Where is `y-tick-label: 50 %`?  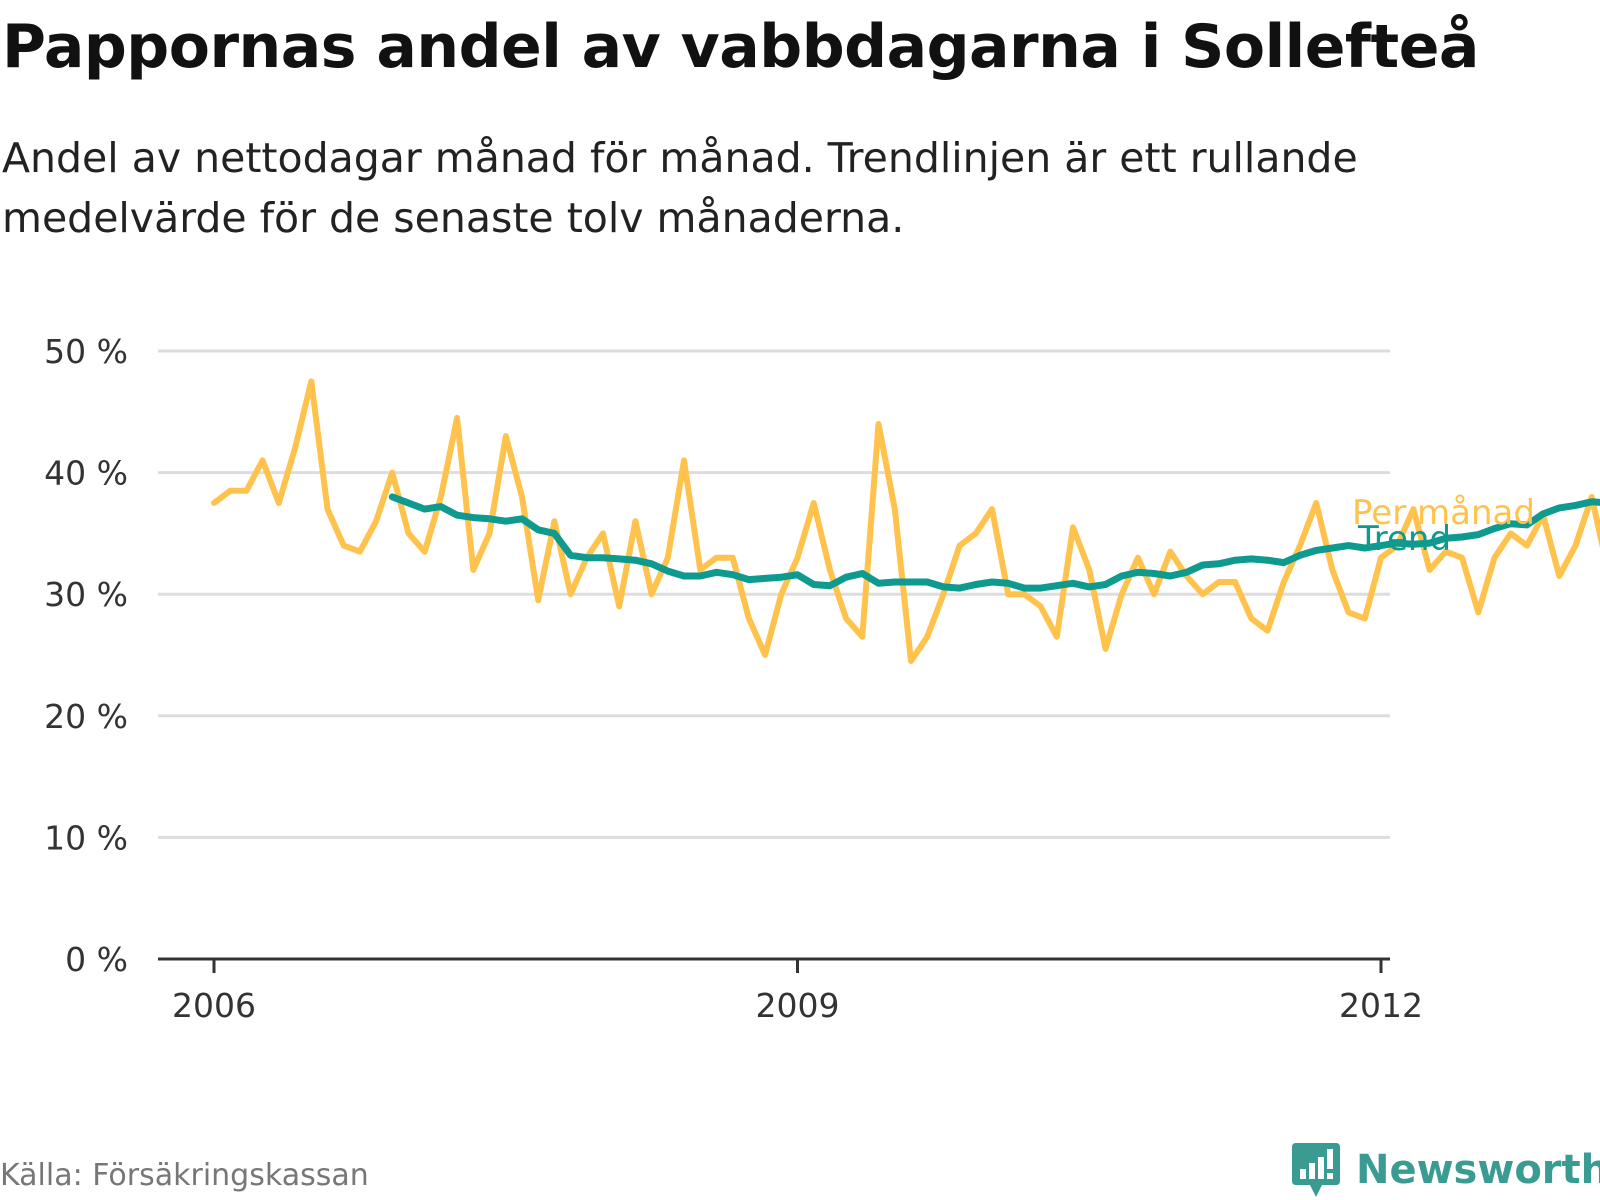
y-tick-label: 50 % is located at coordinates (86, 351).